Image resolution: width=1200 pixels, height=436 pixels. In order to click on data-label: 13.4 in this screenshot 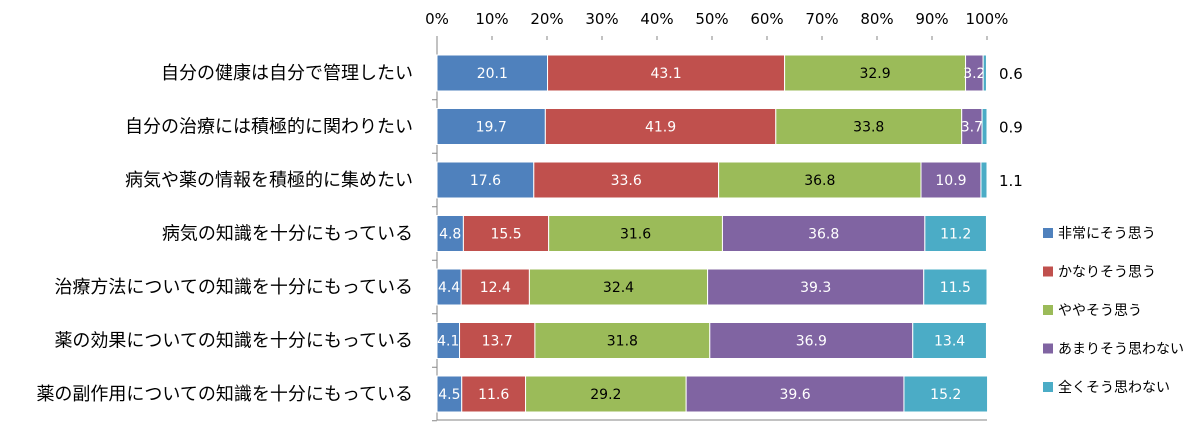, I will do `click(949, 342)`.